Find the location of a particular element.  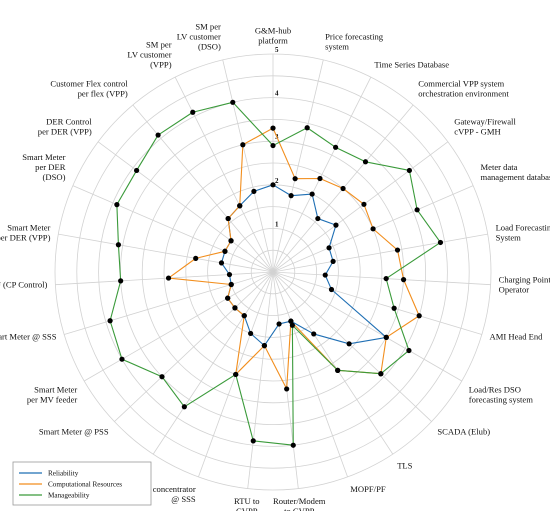

axis-label-smart-meter-per-mv-feeder: Smart Meter per MV feeder is located at coordinates (52, 395).